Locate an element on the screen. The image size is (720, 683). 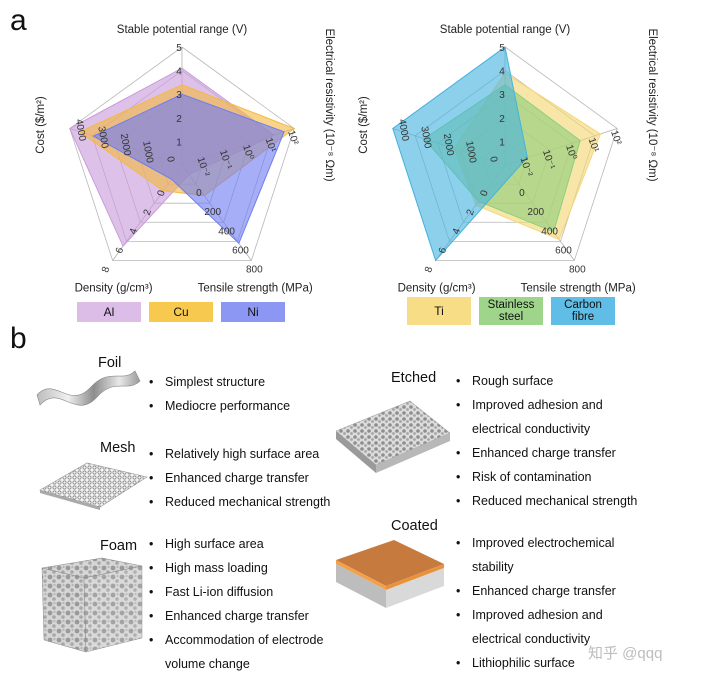
legend-stainless-steel: Stainless steel is located at coordinates (511, 311).